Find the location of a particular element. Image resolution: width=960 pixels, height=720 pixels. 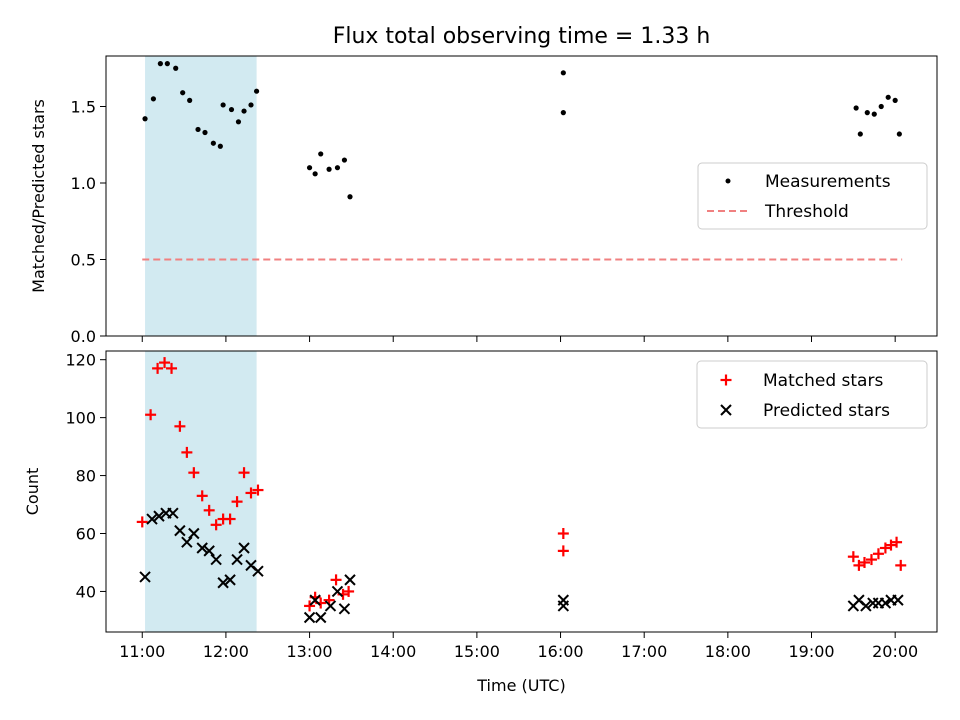

ratio-x-ticks is located at coordinates (518, 339).